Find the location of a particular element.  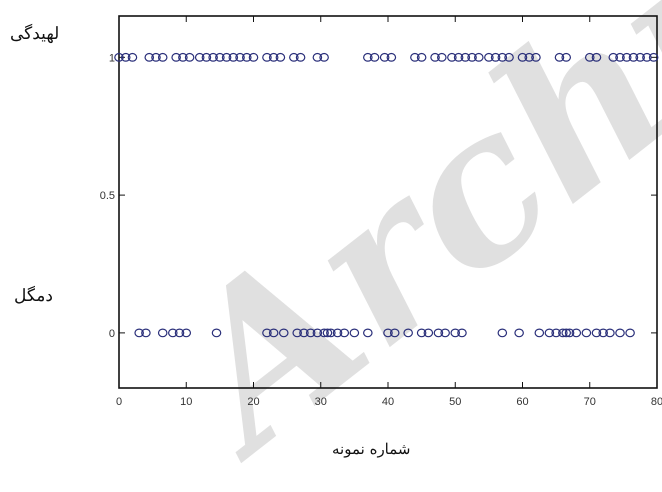

x-tick-label: 30 is located at coordinates (321, 402).